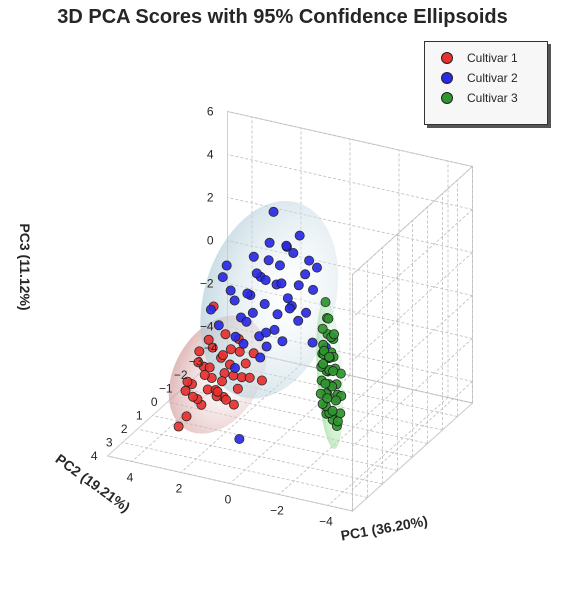 This screenshot has width=565, height=590. I want to click on scatter-points, so click(260, 325).